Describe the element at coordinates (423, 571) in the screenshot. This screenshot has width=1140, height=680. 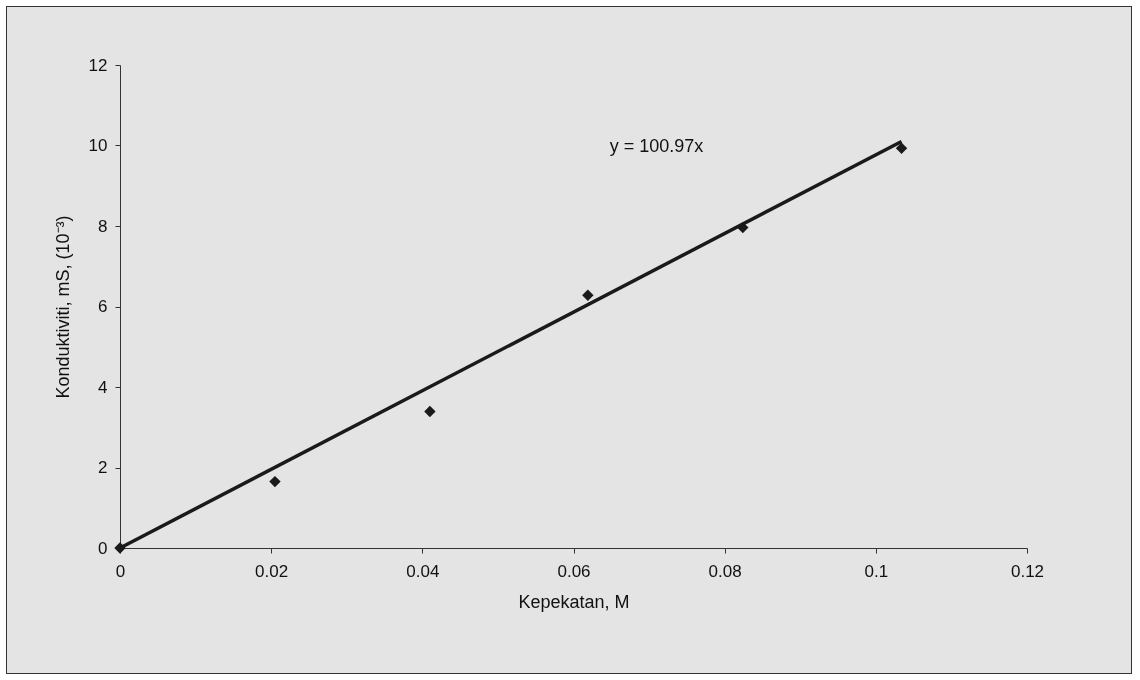
I see `x-tick-label: 0.04` at that location.